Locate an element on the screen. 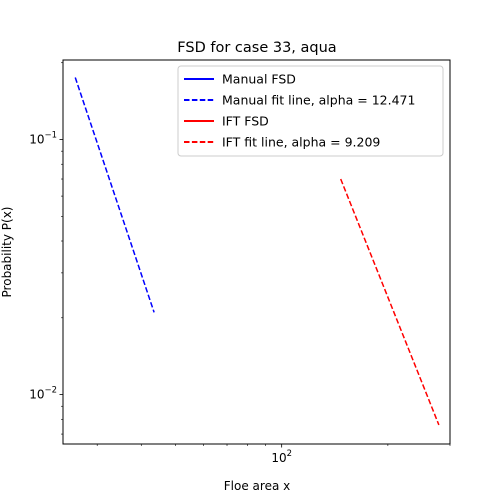  y-tick-label: 10⁻¹ is located at coordinates (43, 139).